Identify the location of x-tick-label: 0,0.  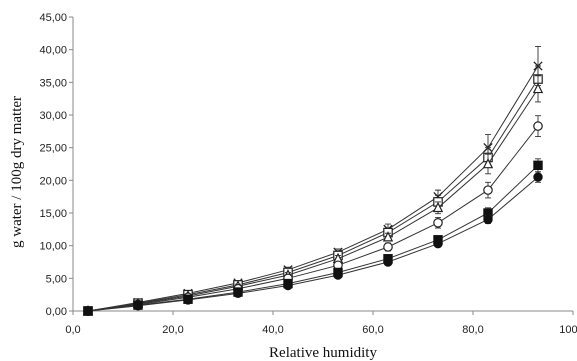
(72, 330).